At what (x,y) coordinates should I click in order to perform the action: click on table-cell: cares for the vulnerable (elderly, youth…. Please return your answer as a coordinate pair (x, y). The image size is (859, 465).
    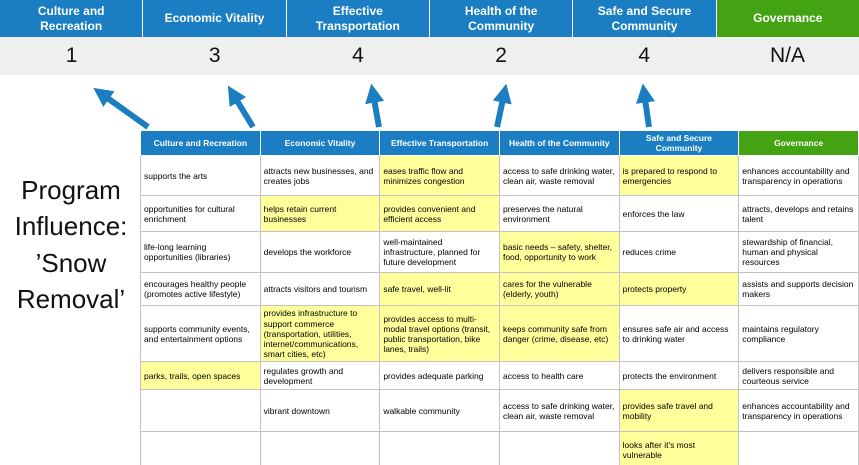
    Looking at the image, I should click on (559, 289).